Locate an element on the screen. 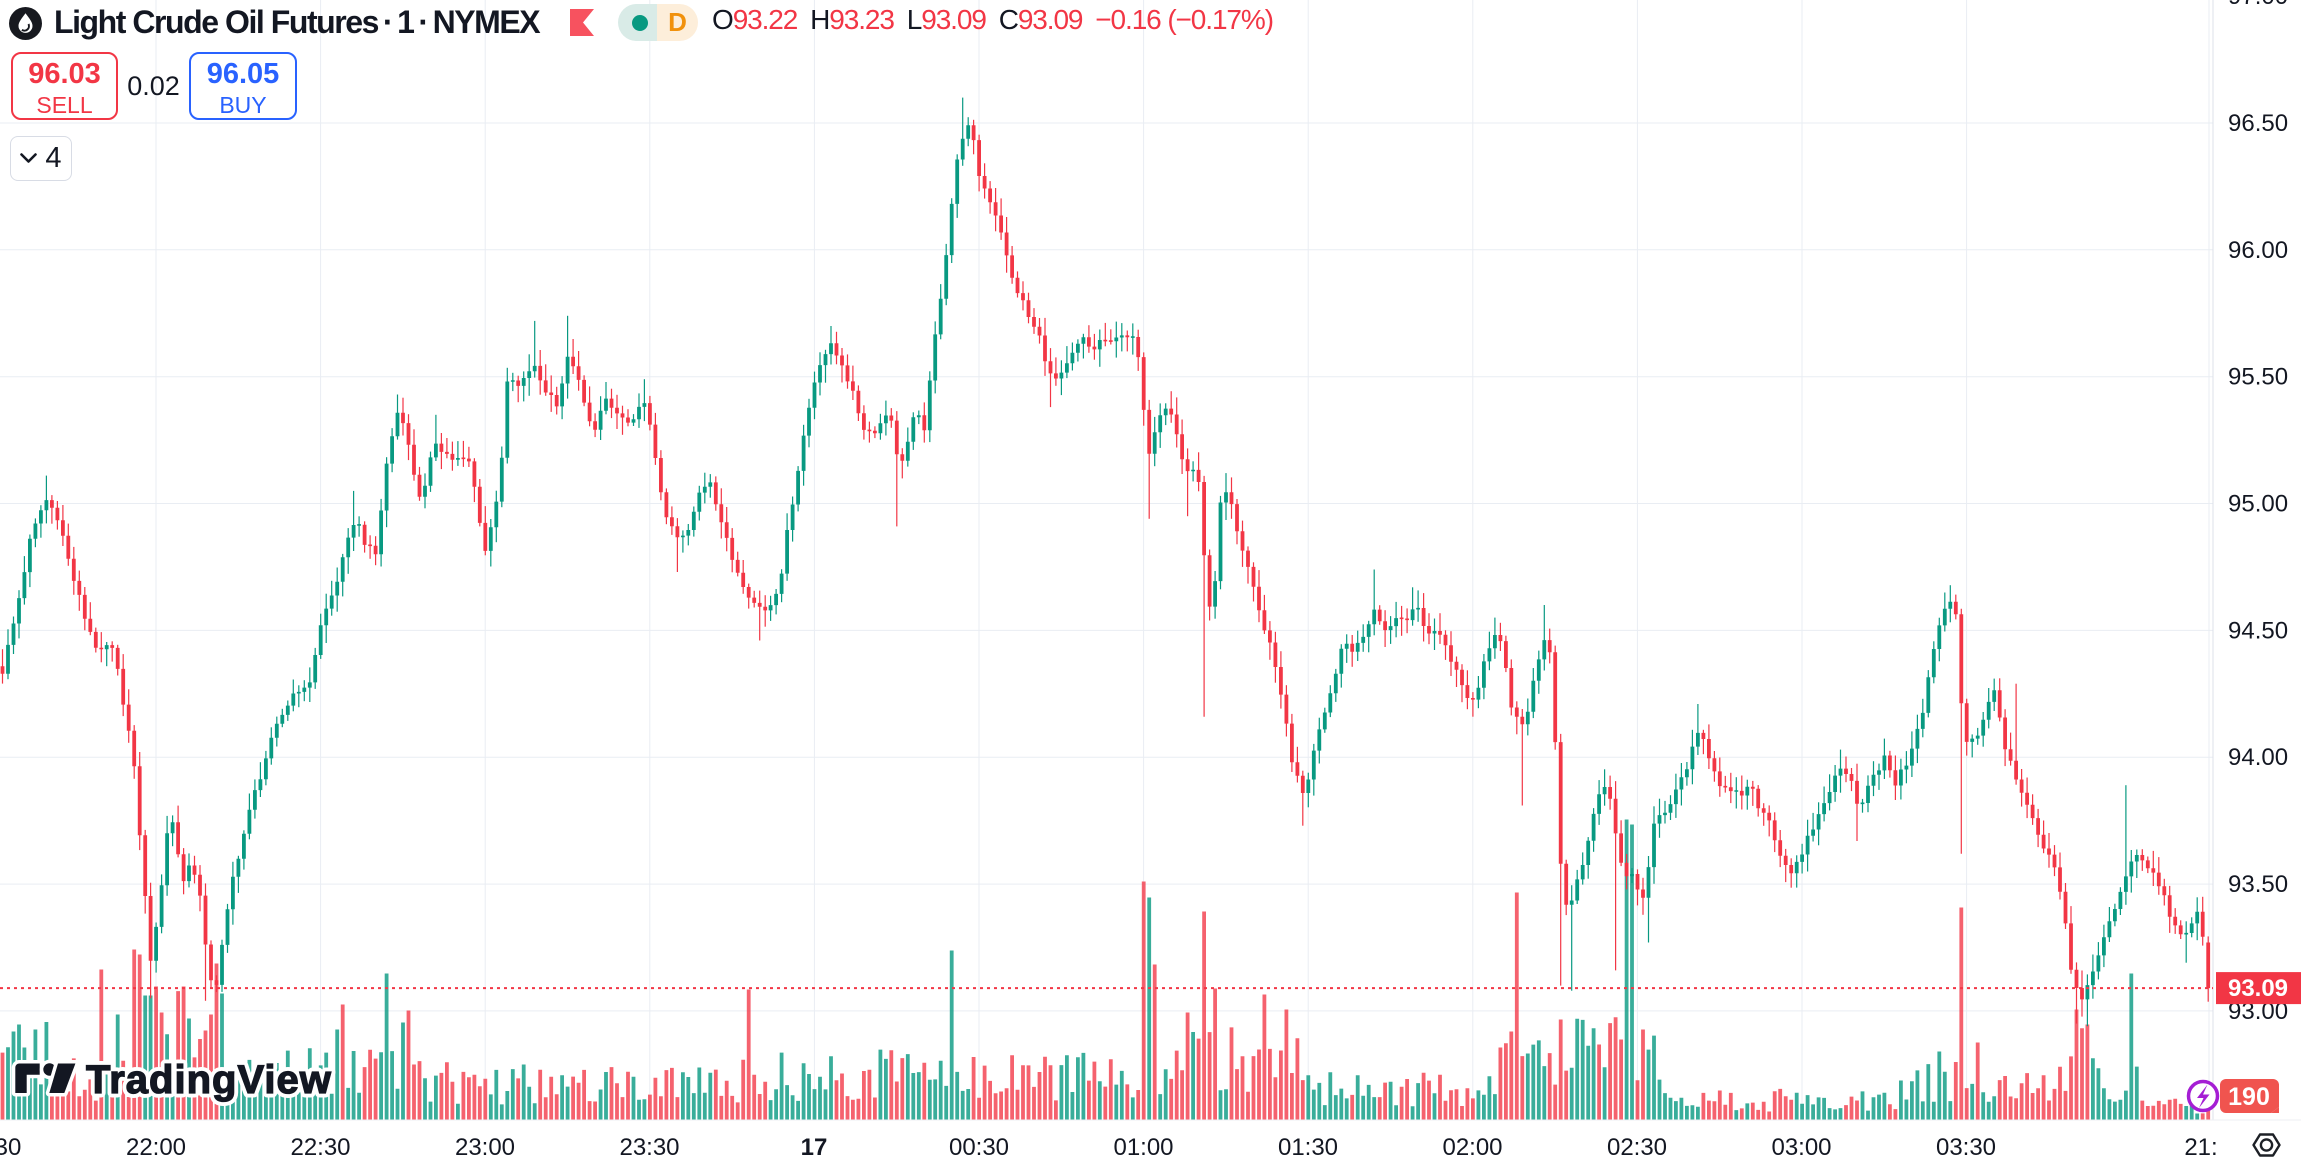 The height and width of the screenshot is (1170, 2301). svg-text: 01:00 is located at coordinates (1143, 1147).